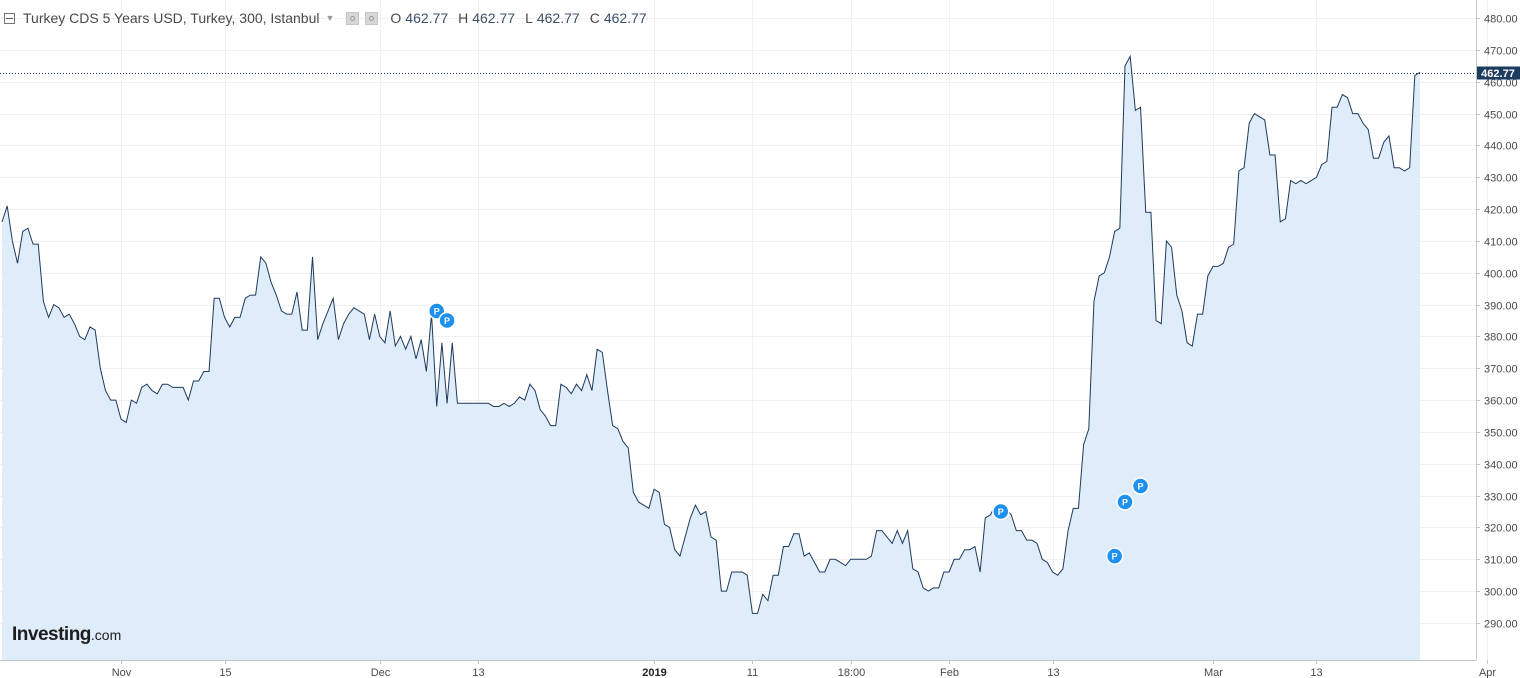 The height and width of the screenshot is (678, 1520). Describe the element at coordinates (1501, 561) in the screenshot. I see `y-tick-label: 310.00` at that location.